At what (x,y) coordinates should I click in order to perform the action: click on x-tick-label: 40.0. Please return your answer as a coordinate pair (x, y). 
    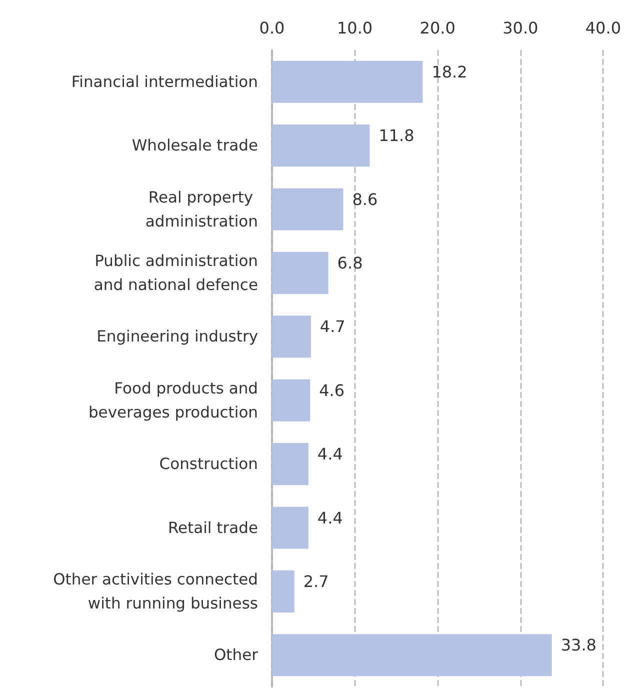
    Looking at the image, I should click on (603, 28).